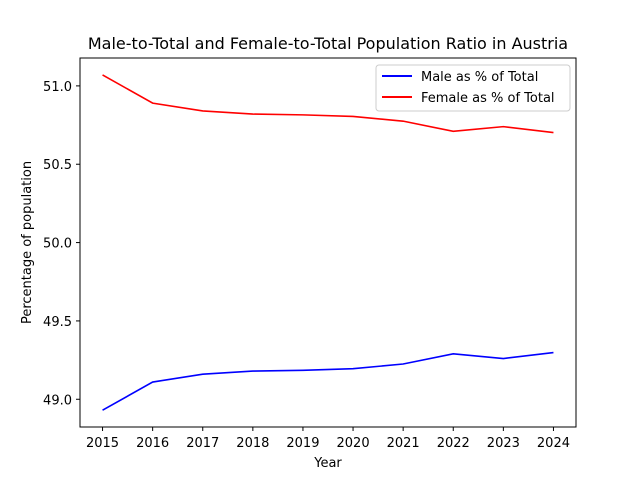 Image resolution: width=640 pixels, height=480 pixels. Describe the element at coordinates (102, 443) in the screenshot. I see `x-tick-label: 2015` at that location.